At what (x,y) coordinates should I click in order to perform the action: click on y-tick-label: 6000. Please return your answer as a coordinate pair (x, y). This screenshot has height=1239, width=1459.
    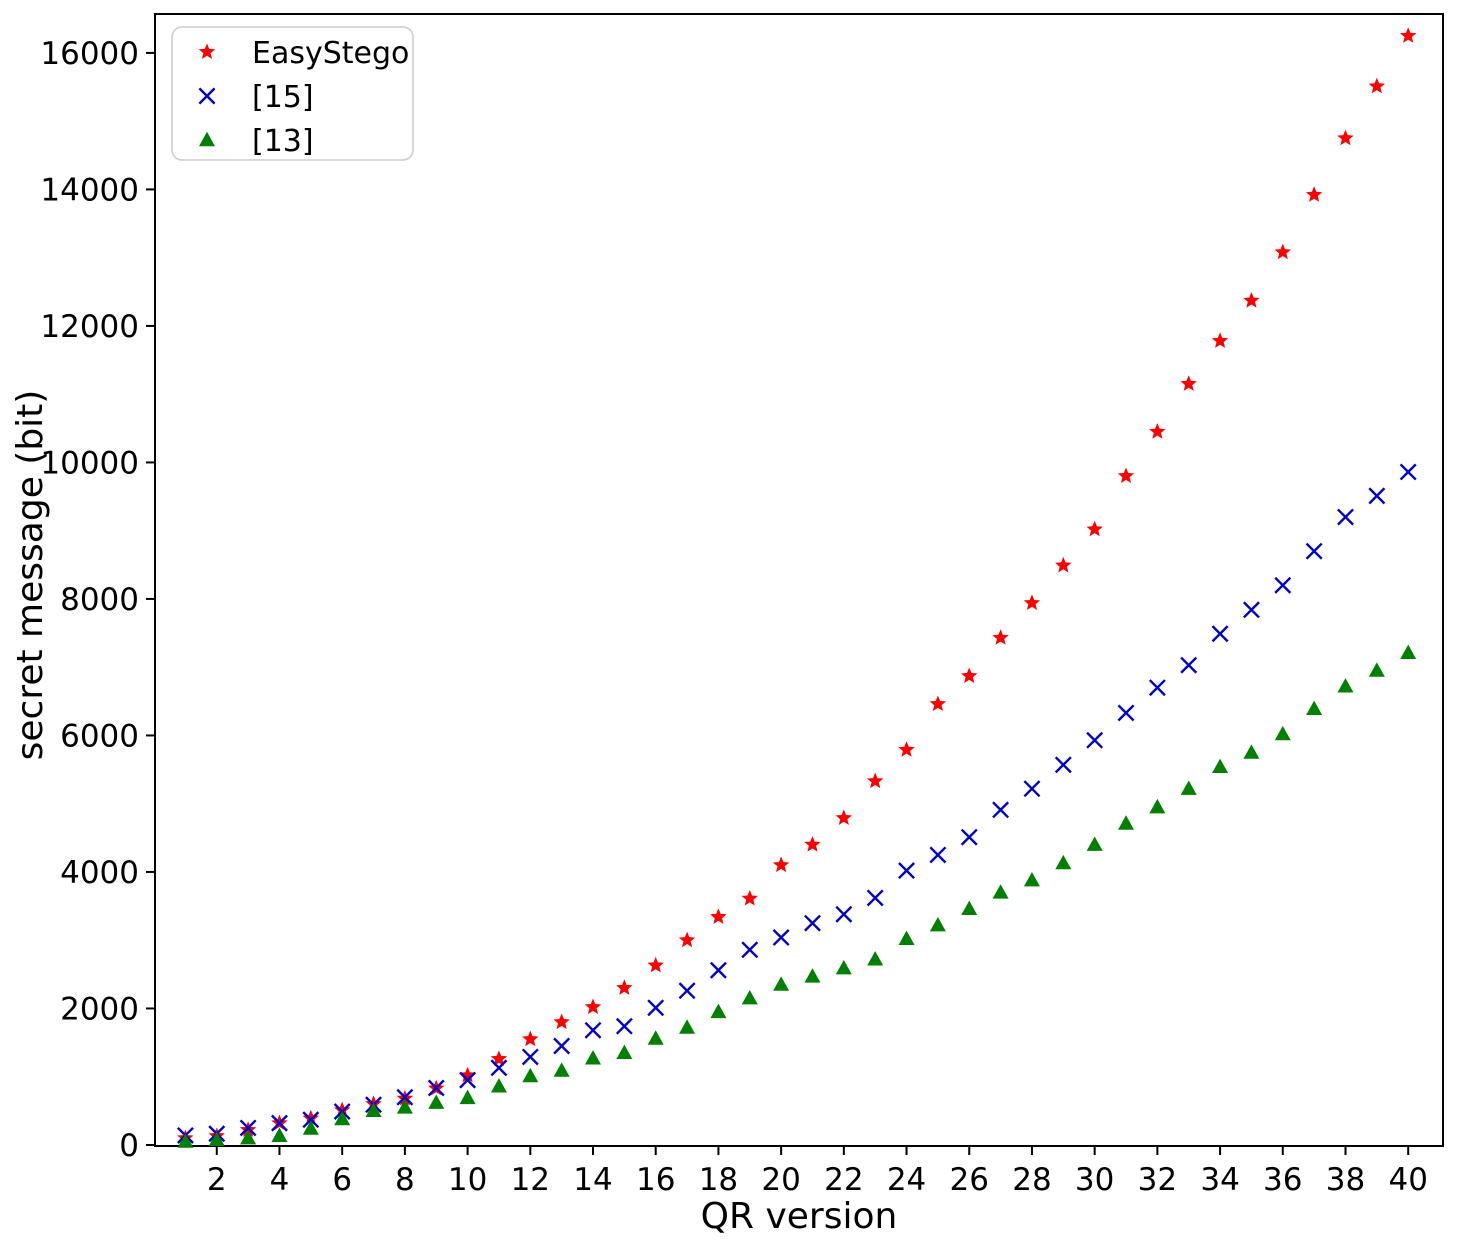
    Looking at the image, I should click on (99, 736).